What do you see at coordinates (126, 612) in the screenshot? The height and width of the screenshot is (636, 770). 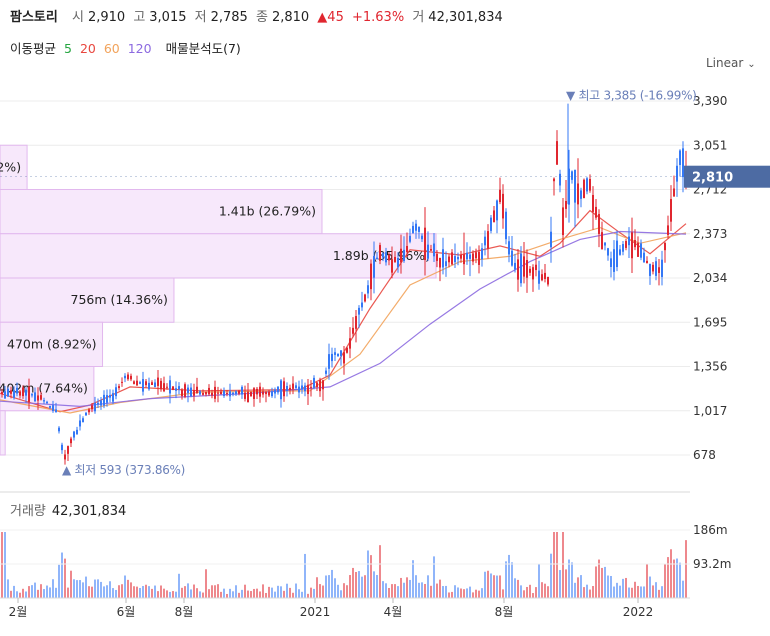 I see `x-tick-label: 6월` at bounding box center [126, 612].